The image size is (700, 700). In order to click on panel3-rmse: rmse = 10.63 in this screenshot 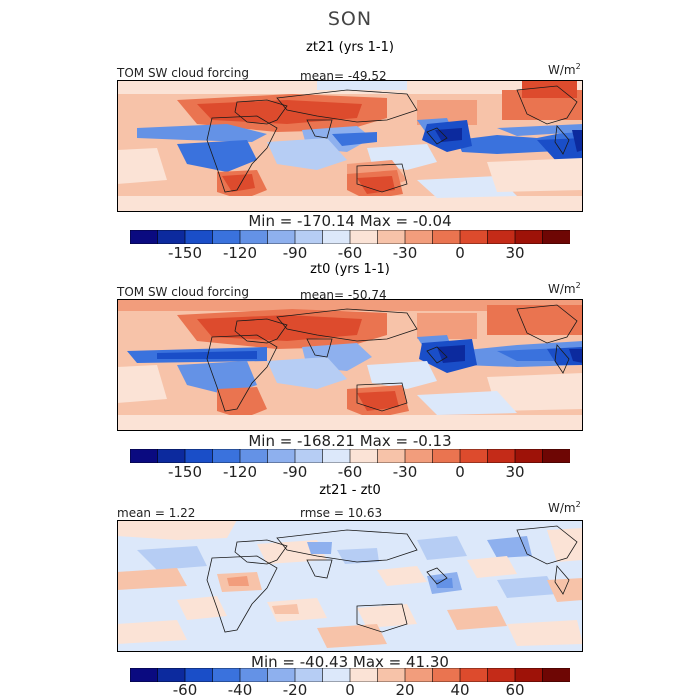, I will do `click(341, 513)`.